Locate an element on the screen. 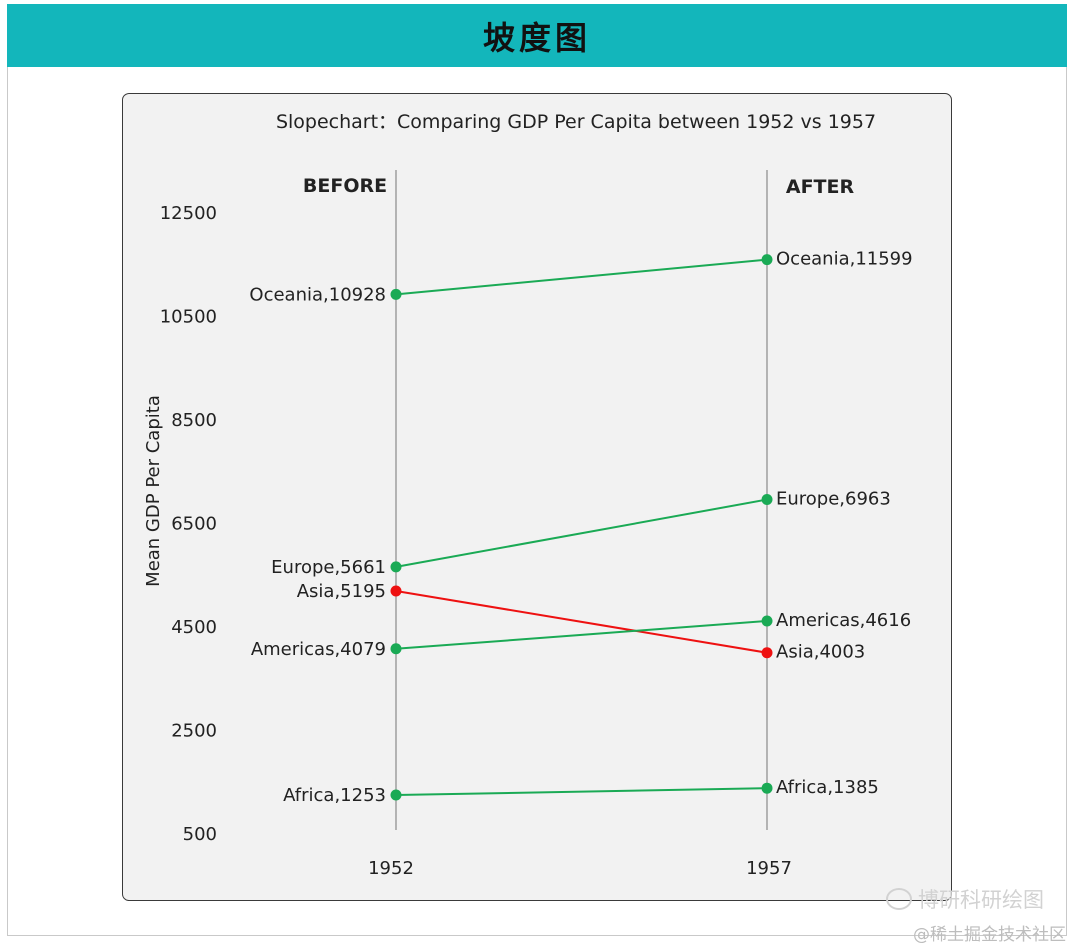 Image resolution: width=1080 pixels, height=946 pixels. y-tick-label: 4500 is located at coordinates (194, 627).